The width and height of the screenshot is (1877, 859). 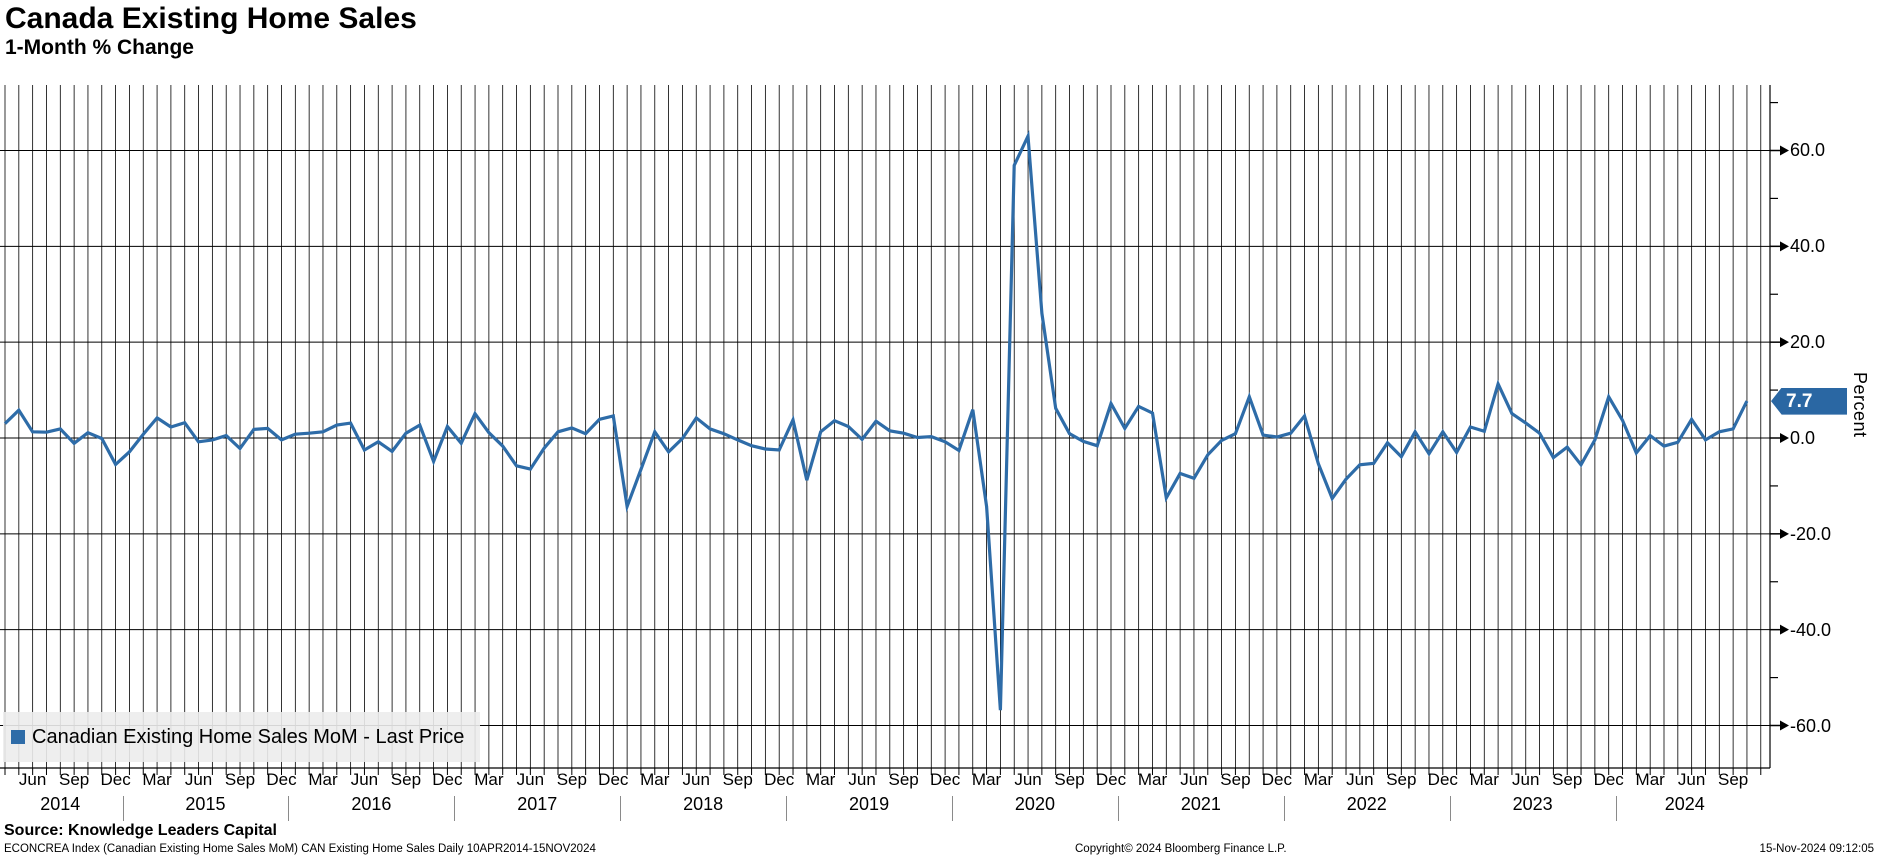 What do you see at coordinates (1860, 405) in the screenshot?
I see `y-axis-unit-label: Percent` at bounding box center [1860, 405].